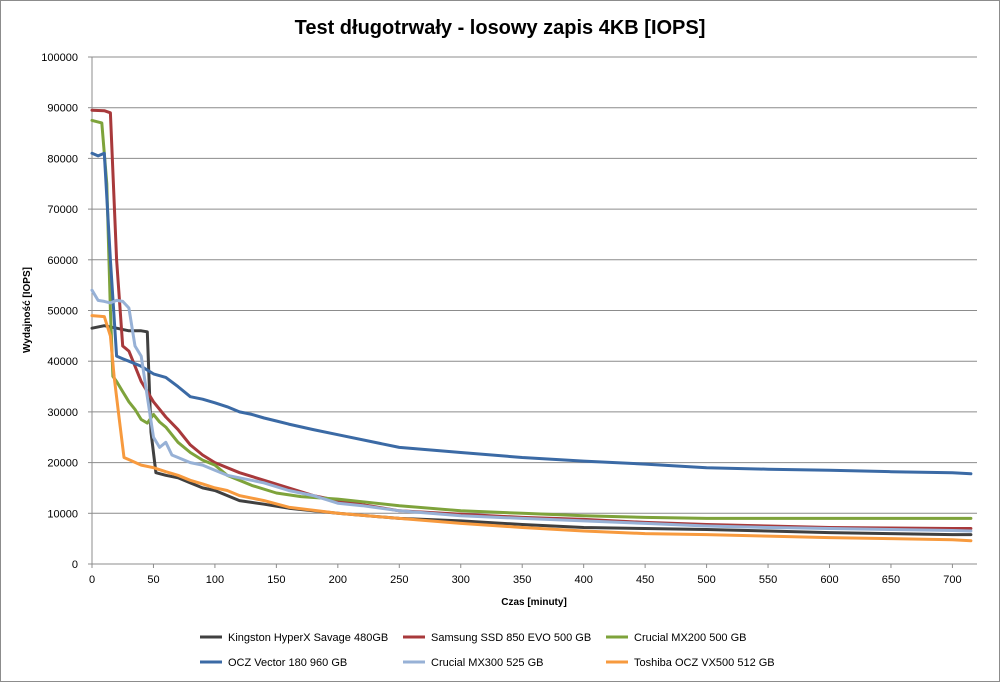 The width and height of the screenshot is (1000, 682). Describe the element at coordinates (62, 464) in the screenshot. I see `y-tick-label: 20000` at that location.